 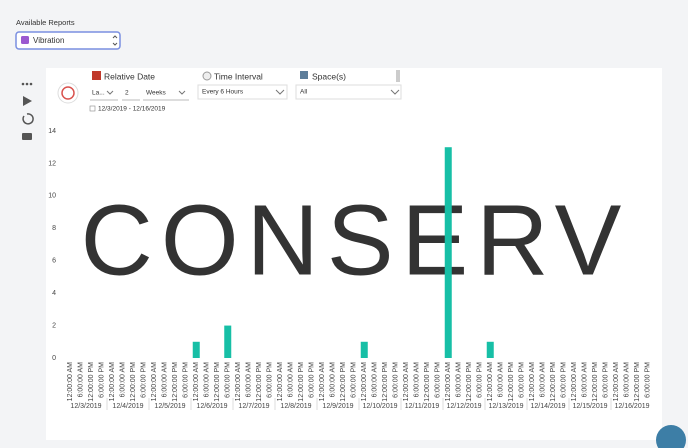 I want to click on logo-ring, so click(x=68, y=93).